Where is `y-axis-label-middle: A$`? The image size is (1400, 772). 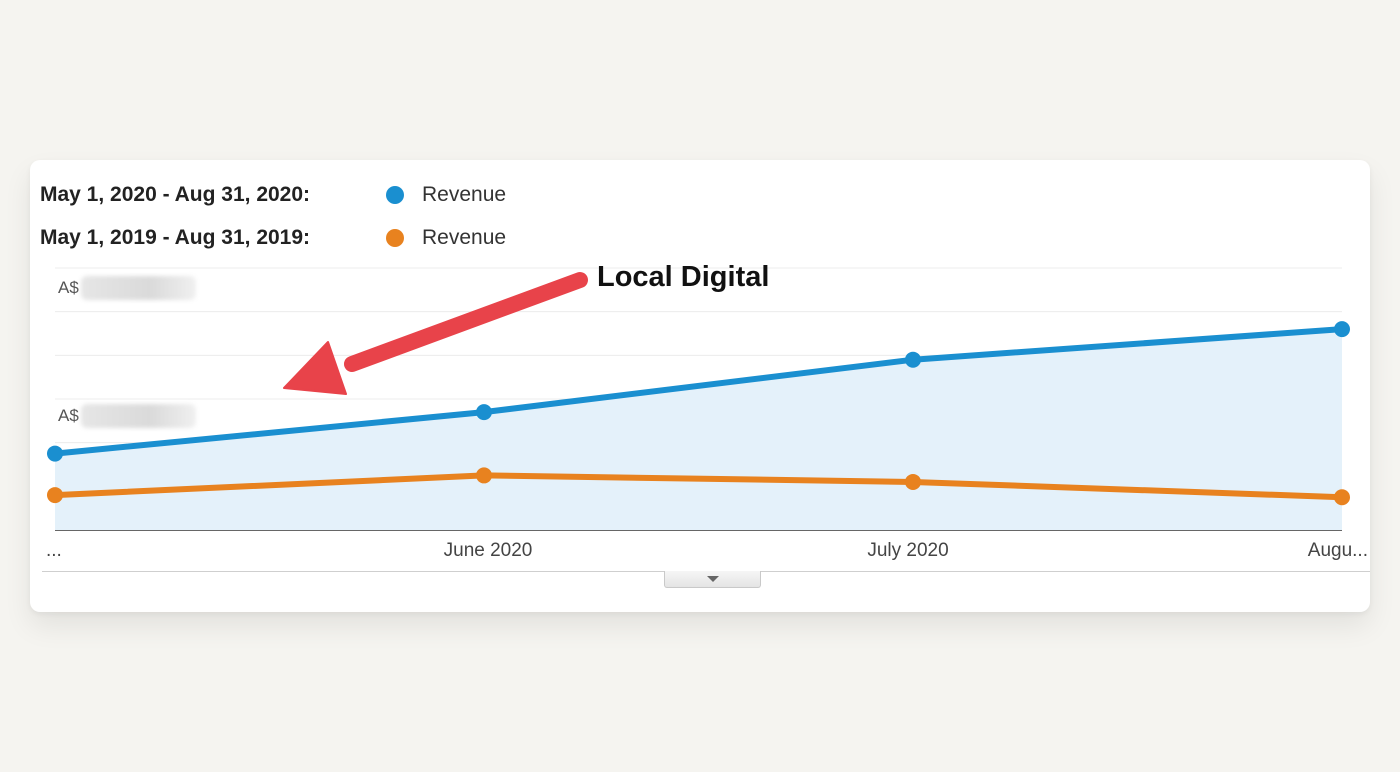
y-axis-label-middle: A$ is located at coordinates (127, 416).